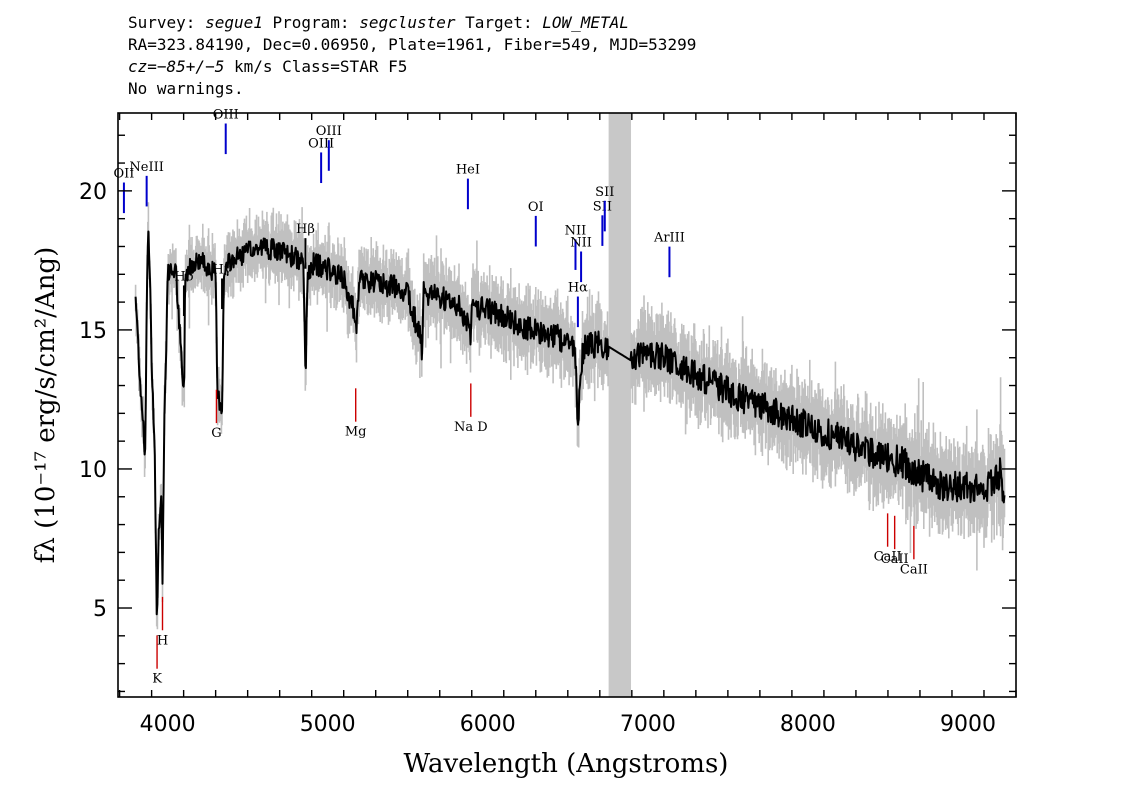  I want to click on masked-band, so click(620, 405).